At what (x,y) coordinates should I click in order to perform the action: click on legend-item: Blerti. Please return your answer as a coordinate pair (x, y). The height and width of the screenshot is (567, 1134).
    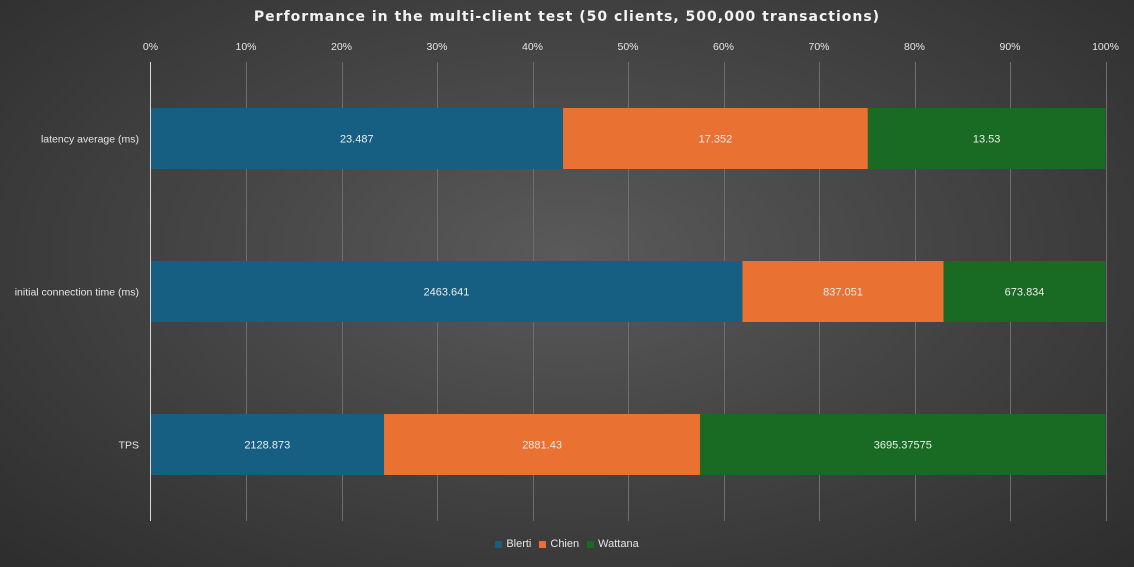
    Looking at the image, I should click on (513, 544).